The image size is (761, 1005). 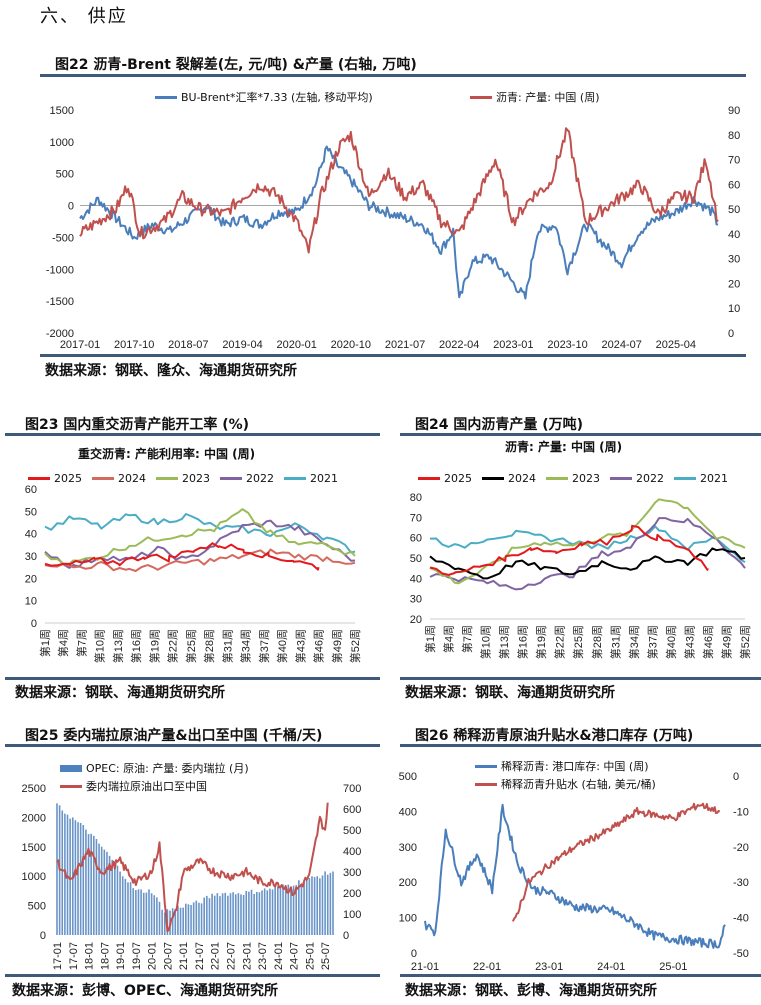 I want to click on x-tick-label: 2023-10, so click(x=567, y=345).